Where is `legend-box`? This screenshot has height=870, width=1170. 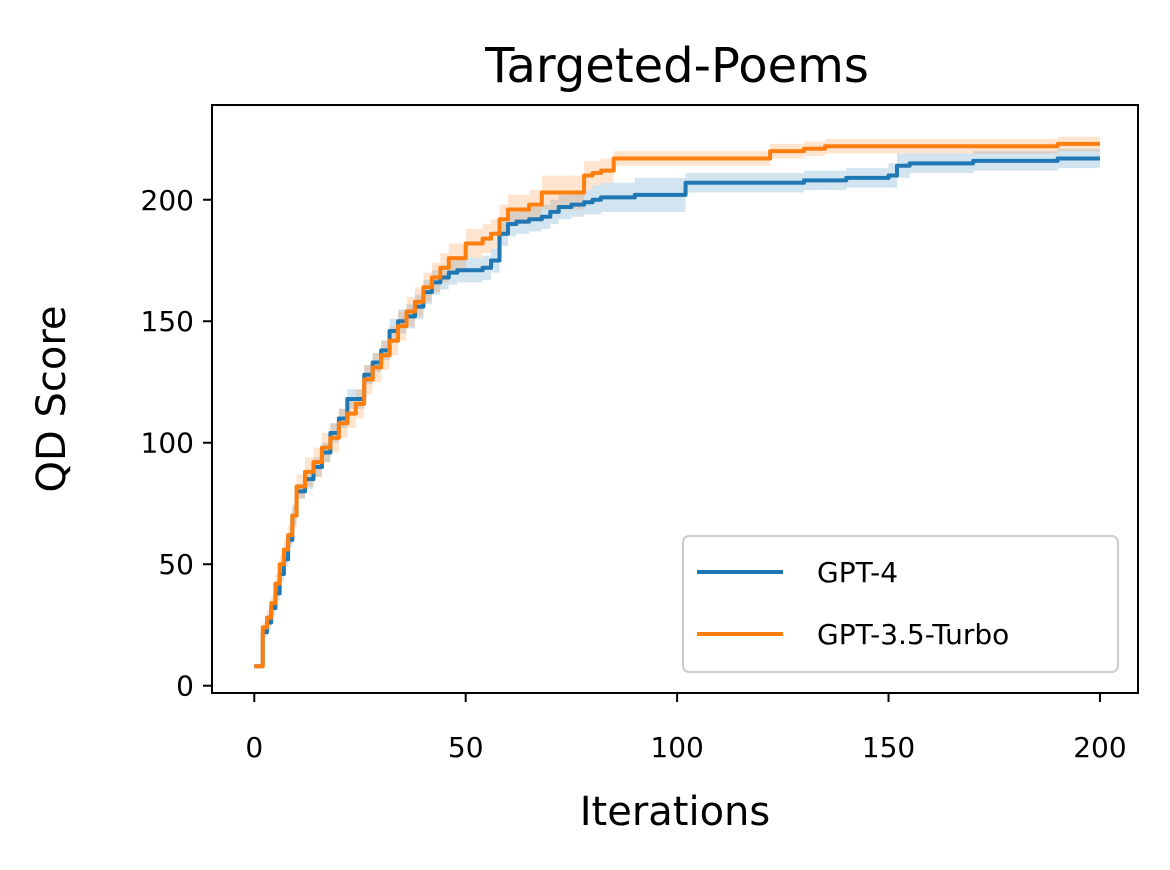 legend-box is located at coordinates (900, 604).